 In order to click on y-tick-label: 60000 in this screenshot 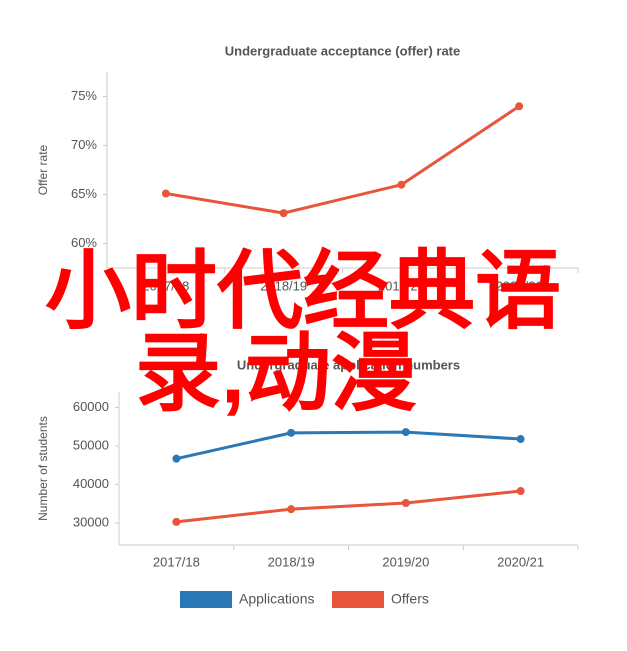, I will do `click(91, 406)`.